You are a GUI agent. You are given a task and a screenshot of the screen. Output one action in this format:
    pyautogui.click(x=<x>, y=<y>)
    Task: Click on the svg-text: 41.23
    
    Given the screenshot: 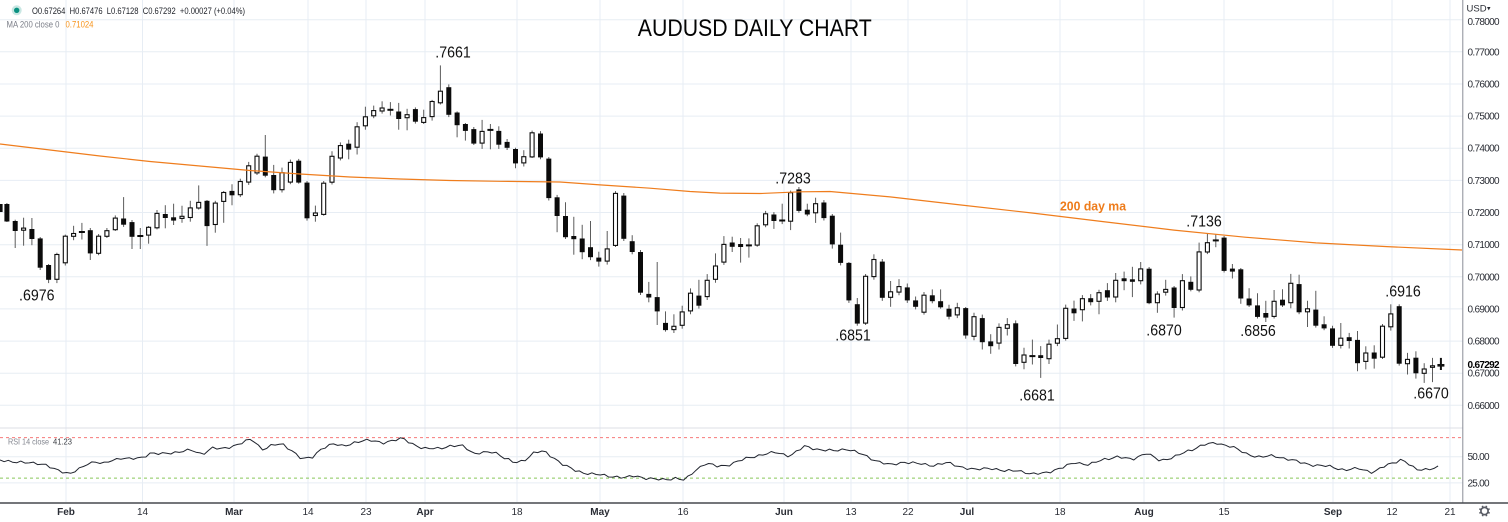 What is the action you would take?
    pyautogui.click(x=62, y=442)
    